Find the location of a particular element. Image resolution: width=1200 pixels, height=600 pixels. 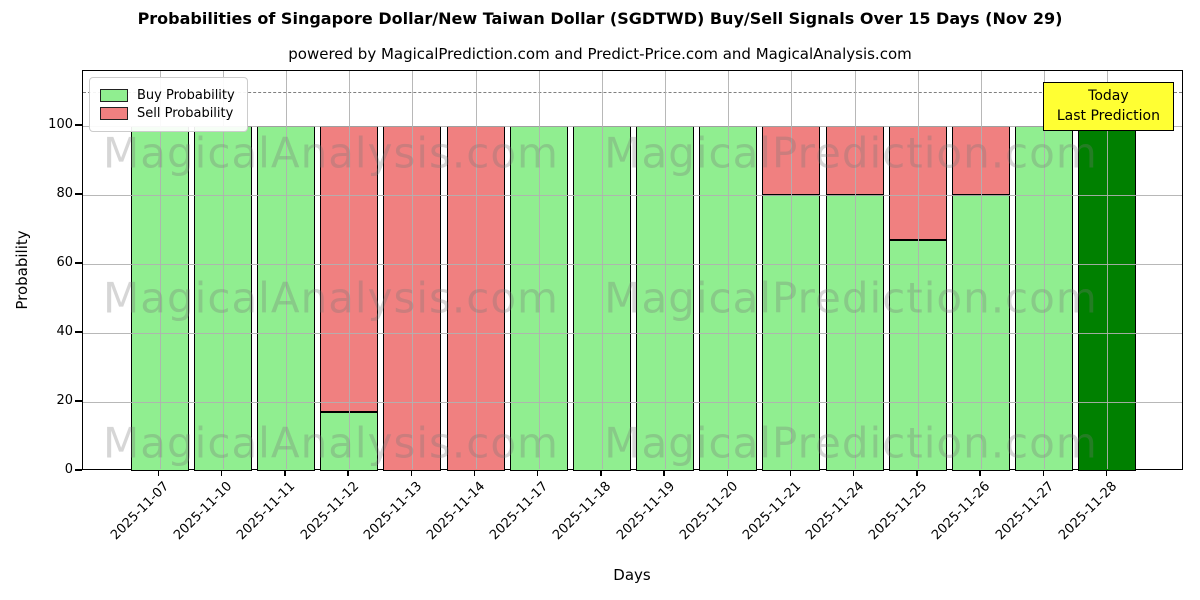

x-tick-label: 2025-11-17 is located at coordinates (519, 511).